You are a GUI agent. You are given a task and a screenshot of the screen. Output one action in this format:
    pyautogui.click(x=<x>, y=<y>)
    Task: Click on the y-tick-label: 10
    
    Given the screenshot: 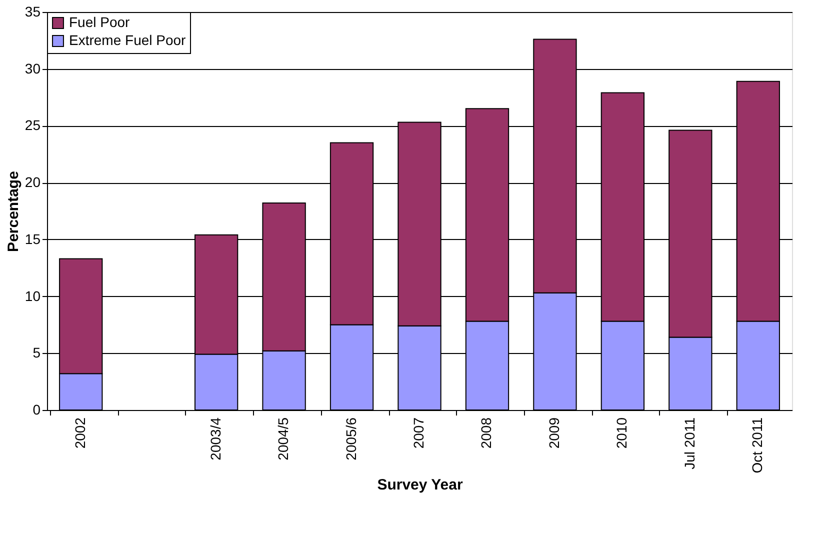 What is the action you would take?
    pyautogui.click(x=32, y=296)
    